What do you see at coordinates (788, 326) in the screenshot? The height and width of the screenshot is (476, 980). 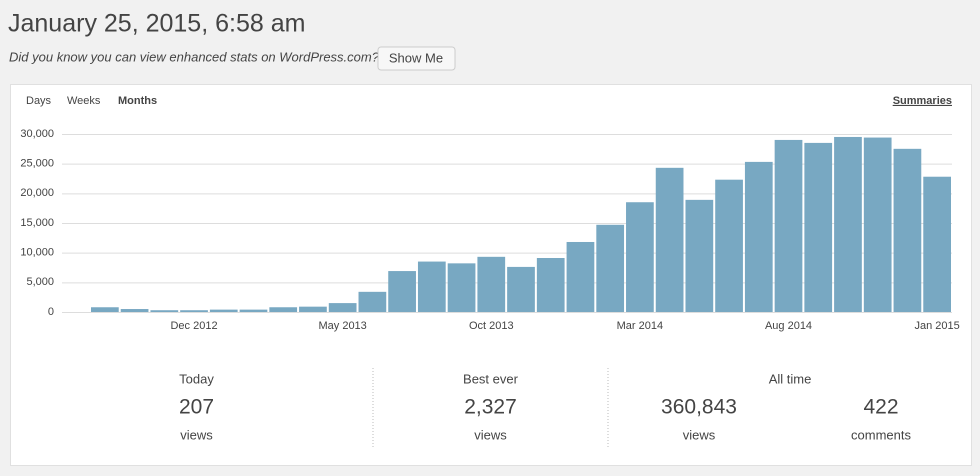 I see `x-tick-label: Aug 2014` at bounding box center [788, 326].